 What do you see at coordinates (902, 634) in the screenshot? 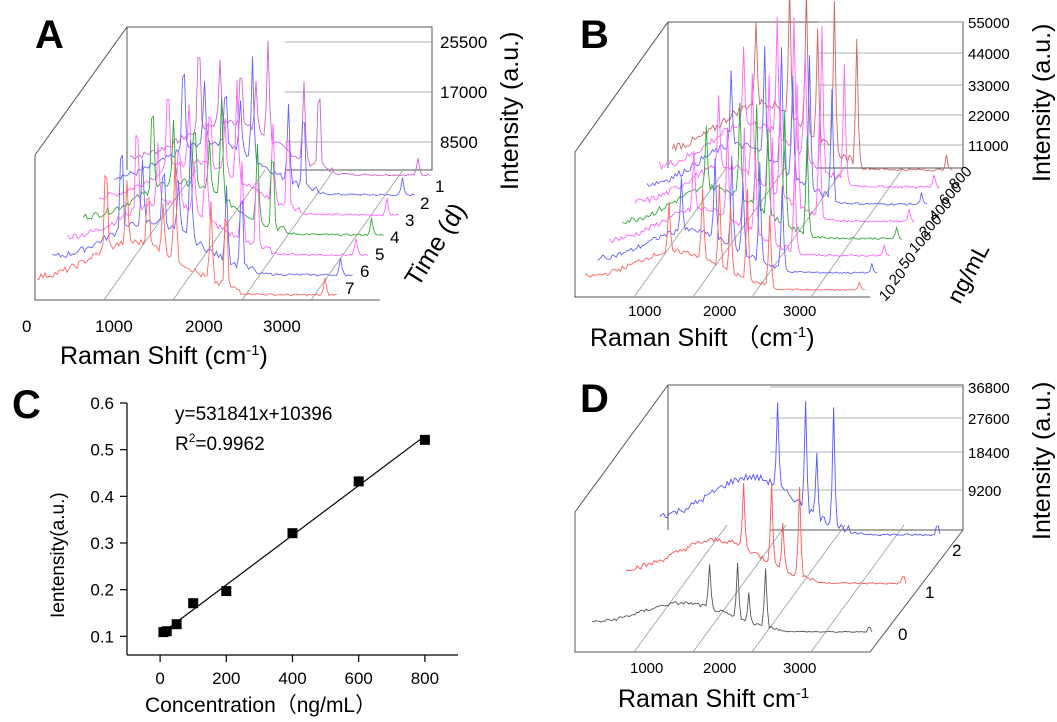
I see `depth-tick-label: 0` at bounding box center [902, 634].